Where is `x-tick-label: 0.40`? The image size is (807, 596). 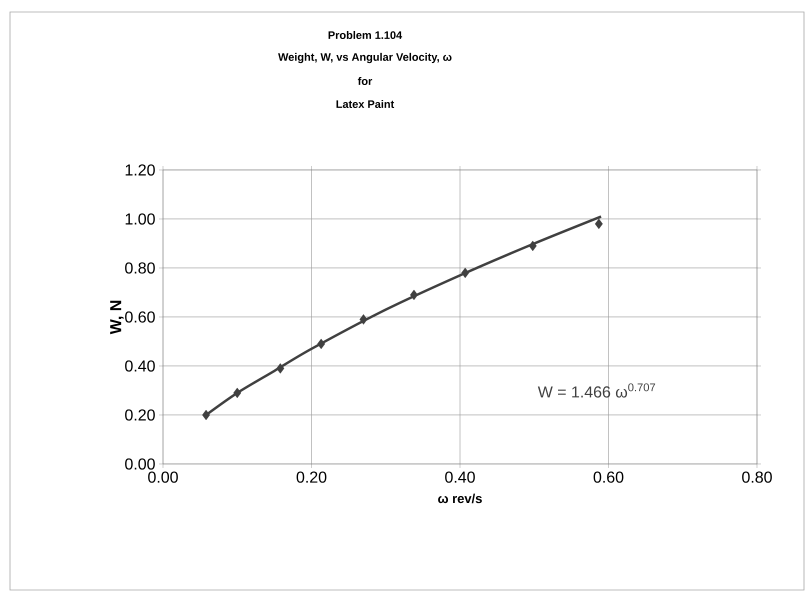
x-tick-label: 0.40 is located at coordinates (460, 477).